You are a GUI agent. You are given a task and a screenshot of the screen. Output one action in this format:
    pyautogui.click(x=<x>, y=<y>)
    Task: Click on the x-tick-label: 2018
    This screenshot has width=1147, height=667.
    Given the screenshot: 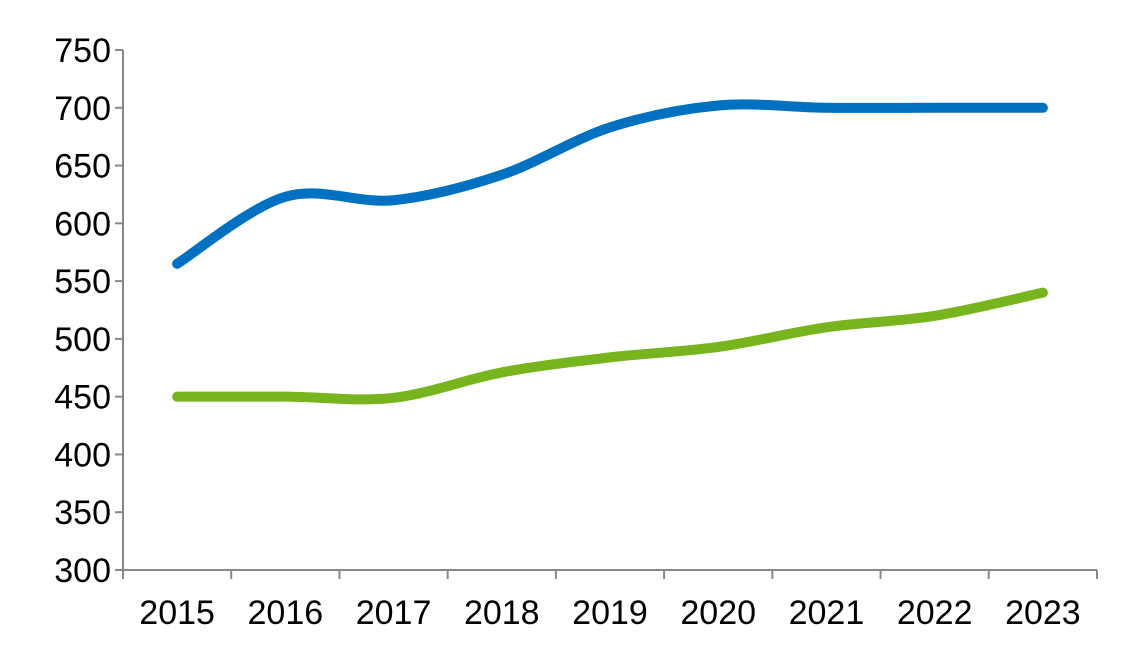 What is the action you would take?
    pyautogui.click(x=502, y=613)
    